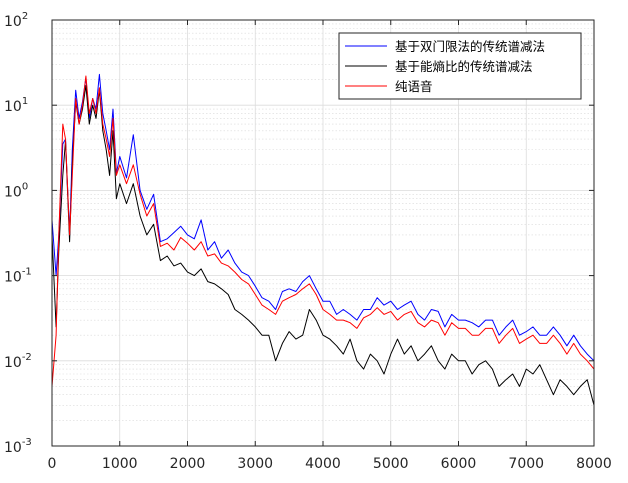 The height and width of the screenshot is (483, 628). What do you see at coordinates (120, 464) in the screenshot?
I see `x-tick-label: 1000` at bounding box center [120, 464].